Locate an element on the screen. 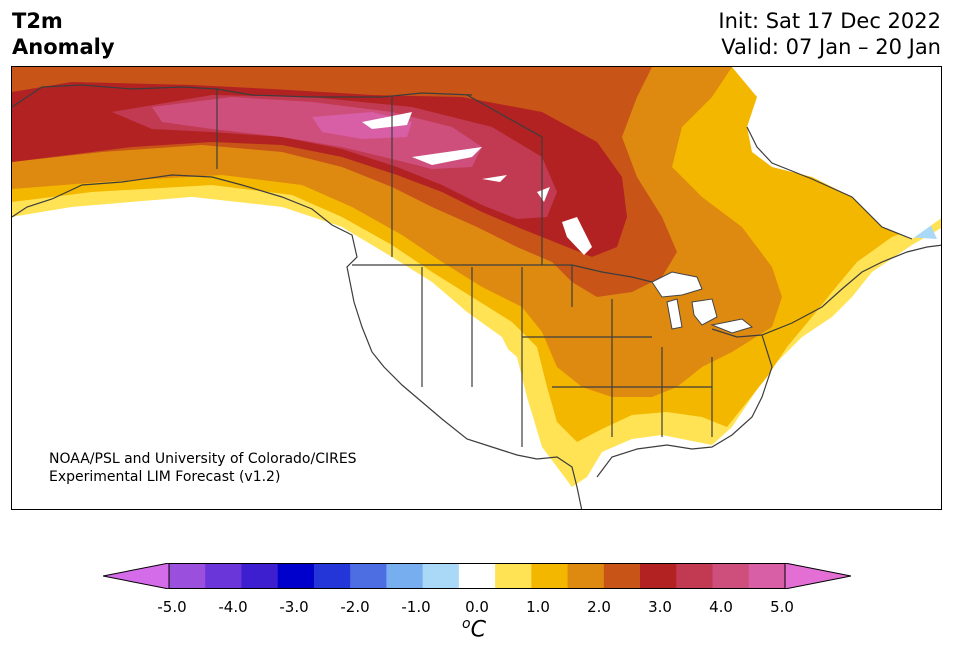  colorbar-tick-label: -4.0 is located at coordinates (233, 607).